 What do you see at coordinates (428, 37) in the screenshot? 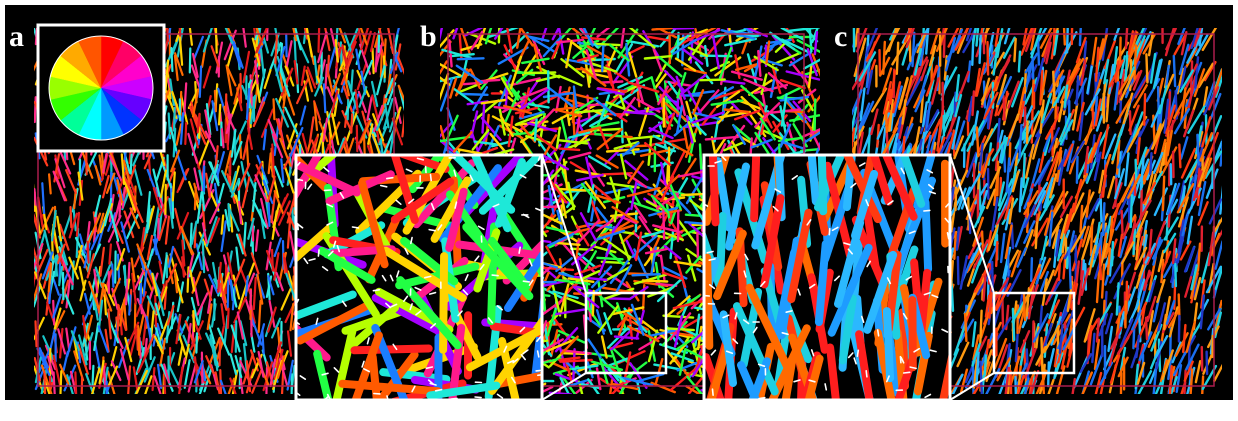
I see `panel-label-b: b` at bounding box center [428, 37].